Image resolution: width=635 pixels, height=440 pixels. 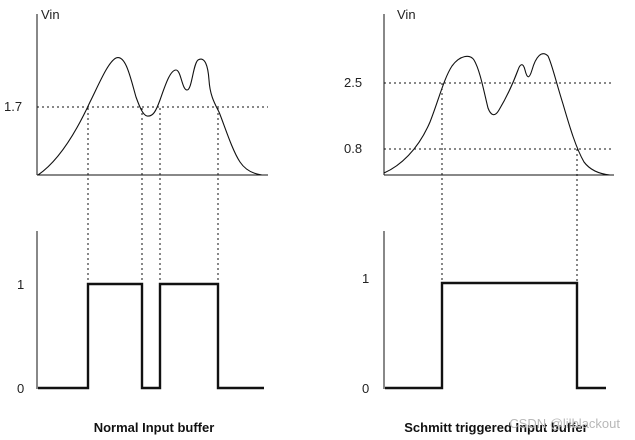 What do you see at coordinates (353, 82) in the screenshot?
I see `right-upper-threshold-label: 2.5` at bounding box center [353, 82].